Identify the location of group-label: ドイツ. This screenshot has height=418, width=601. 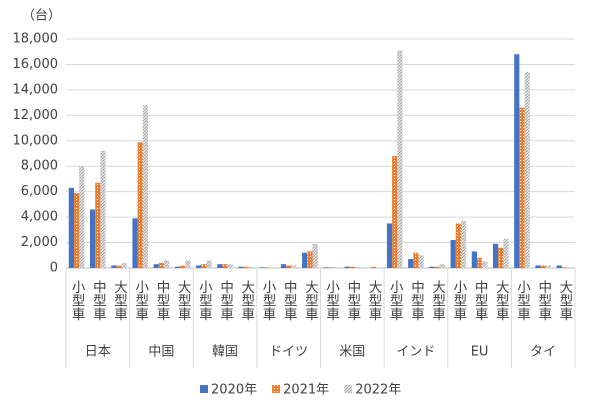
(288, 352).